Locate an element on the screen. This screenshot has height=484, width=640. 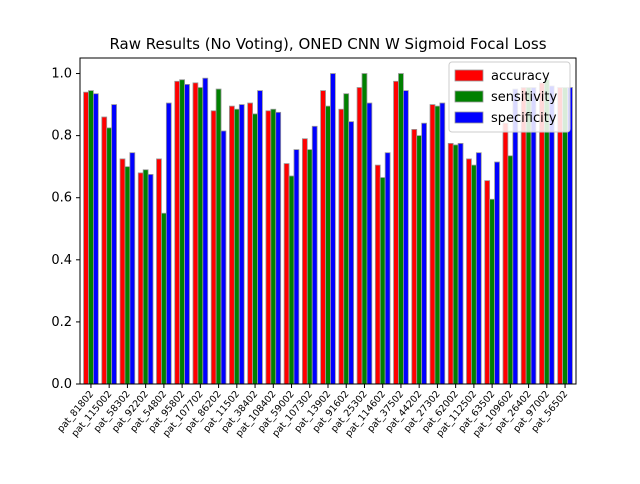
y-tick-label: 0.2 is located at coordinates (61, 322).